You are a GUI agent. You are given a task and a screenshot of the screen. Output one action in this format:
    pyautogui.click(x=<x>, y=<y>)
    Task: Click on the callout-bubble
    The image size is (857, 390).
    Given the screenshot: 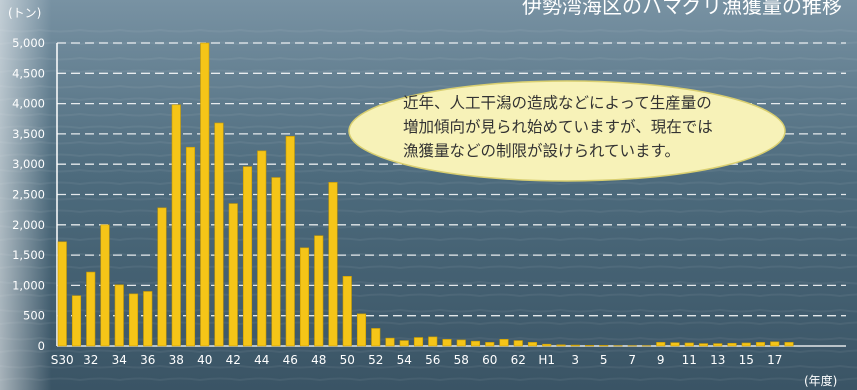 What is the action you would take?
    pyautogui.click(x=567, y=131)
    